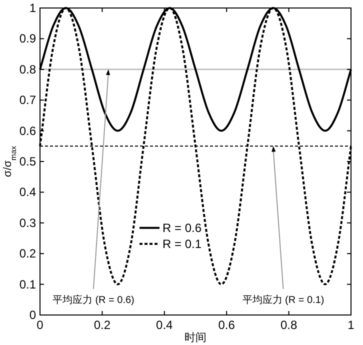  What do you see at coordinates (27, 253) in the screenshot?
I see `y-tick-label: 0.2` at bounding box center [27, 253].